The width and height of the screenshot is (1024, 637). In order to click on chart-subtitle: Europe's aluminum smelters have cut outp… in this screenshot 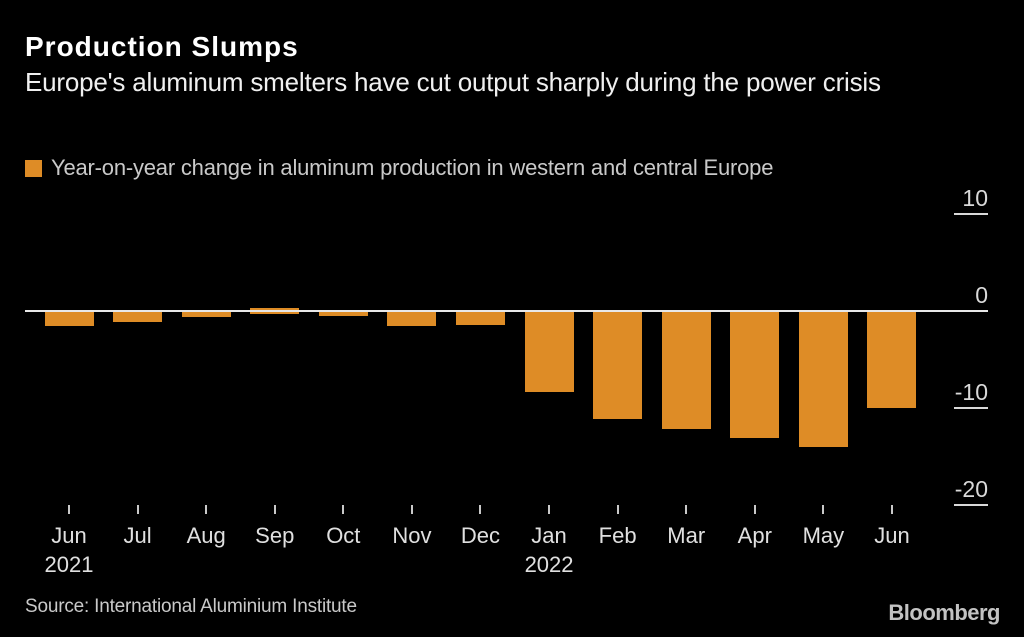, I will do `click(453, 82)`.